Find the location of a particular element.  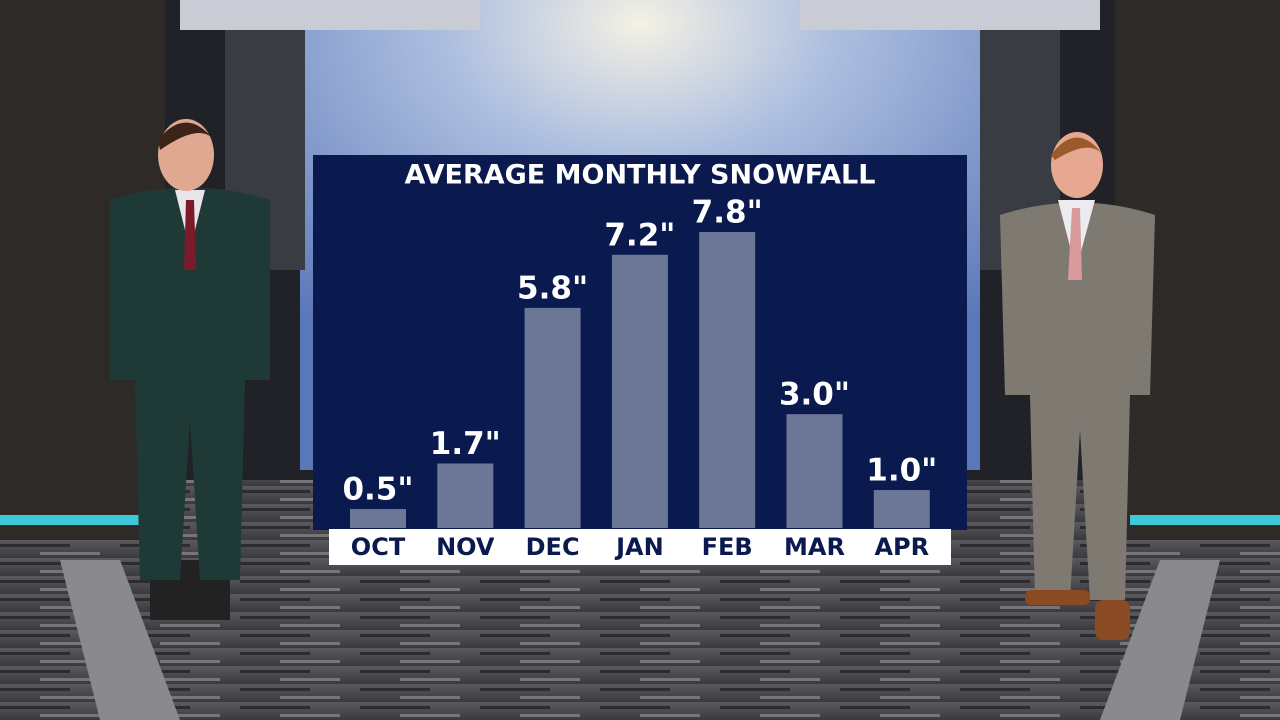

presenter-left is located at coordinates (190, 369).